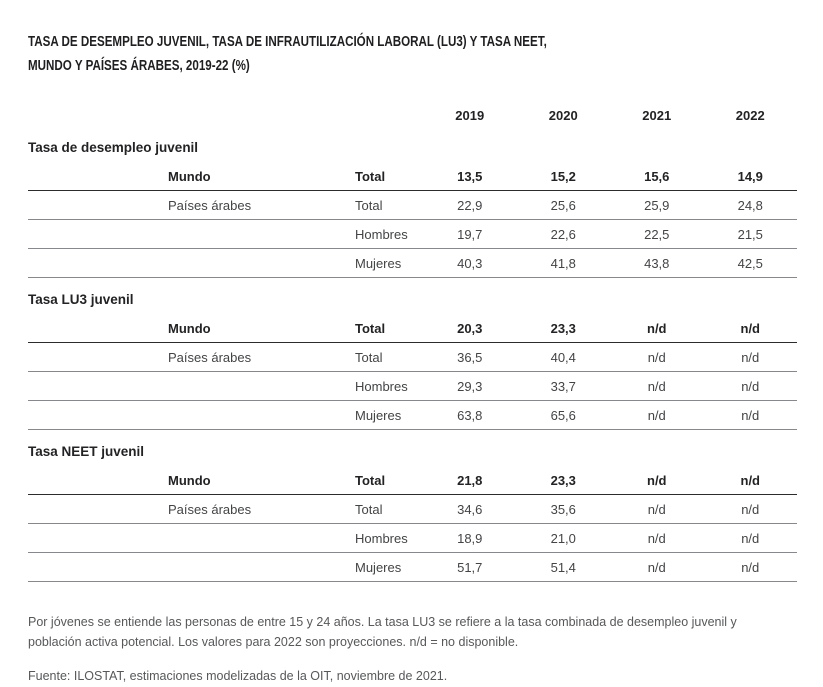 This screenshot has width=823, height=687. Describe the element at coordinates (750, 205) in the screenshot. I see `value-cell: 24,8` at that location.